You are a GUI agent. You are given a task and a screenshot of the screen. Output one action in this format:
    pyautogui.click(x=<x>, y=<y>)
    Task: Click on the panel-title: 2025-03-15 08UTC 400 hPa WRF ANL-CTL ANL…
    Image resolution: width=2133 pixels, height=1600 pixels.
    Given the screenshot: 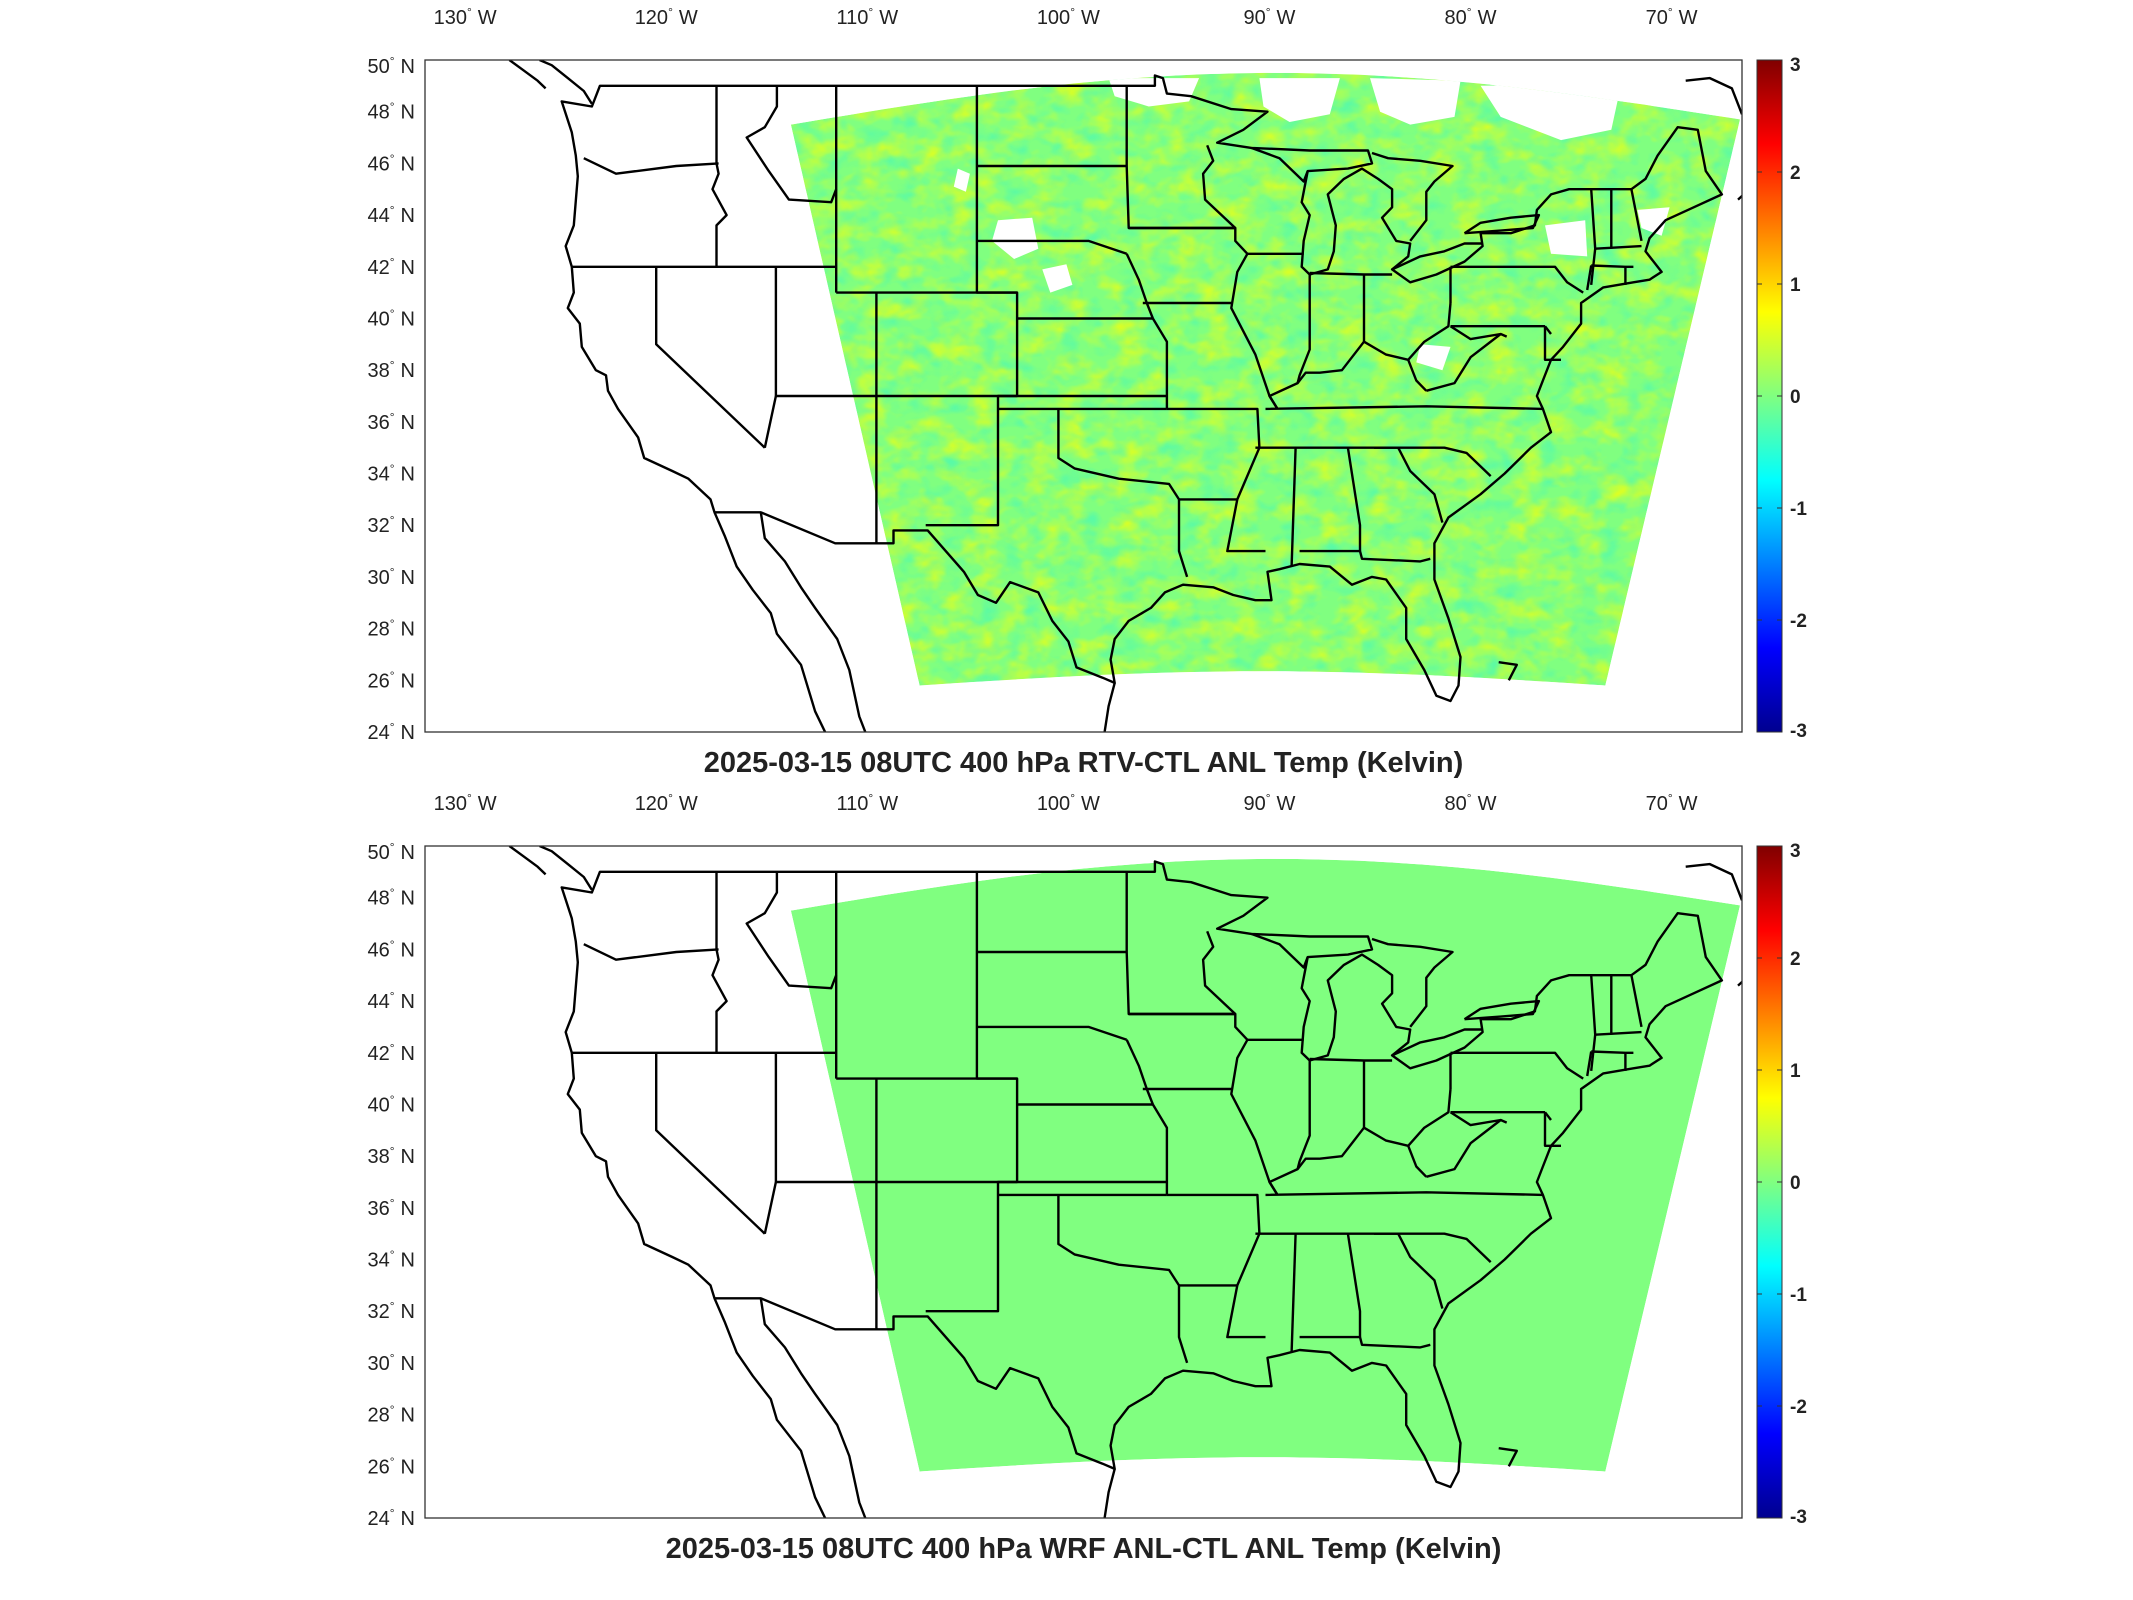 What is the action you would take?
    pyautogui.click(x=1084, y=1549)
    